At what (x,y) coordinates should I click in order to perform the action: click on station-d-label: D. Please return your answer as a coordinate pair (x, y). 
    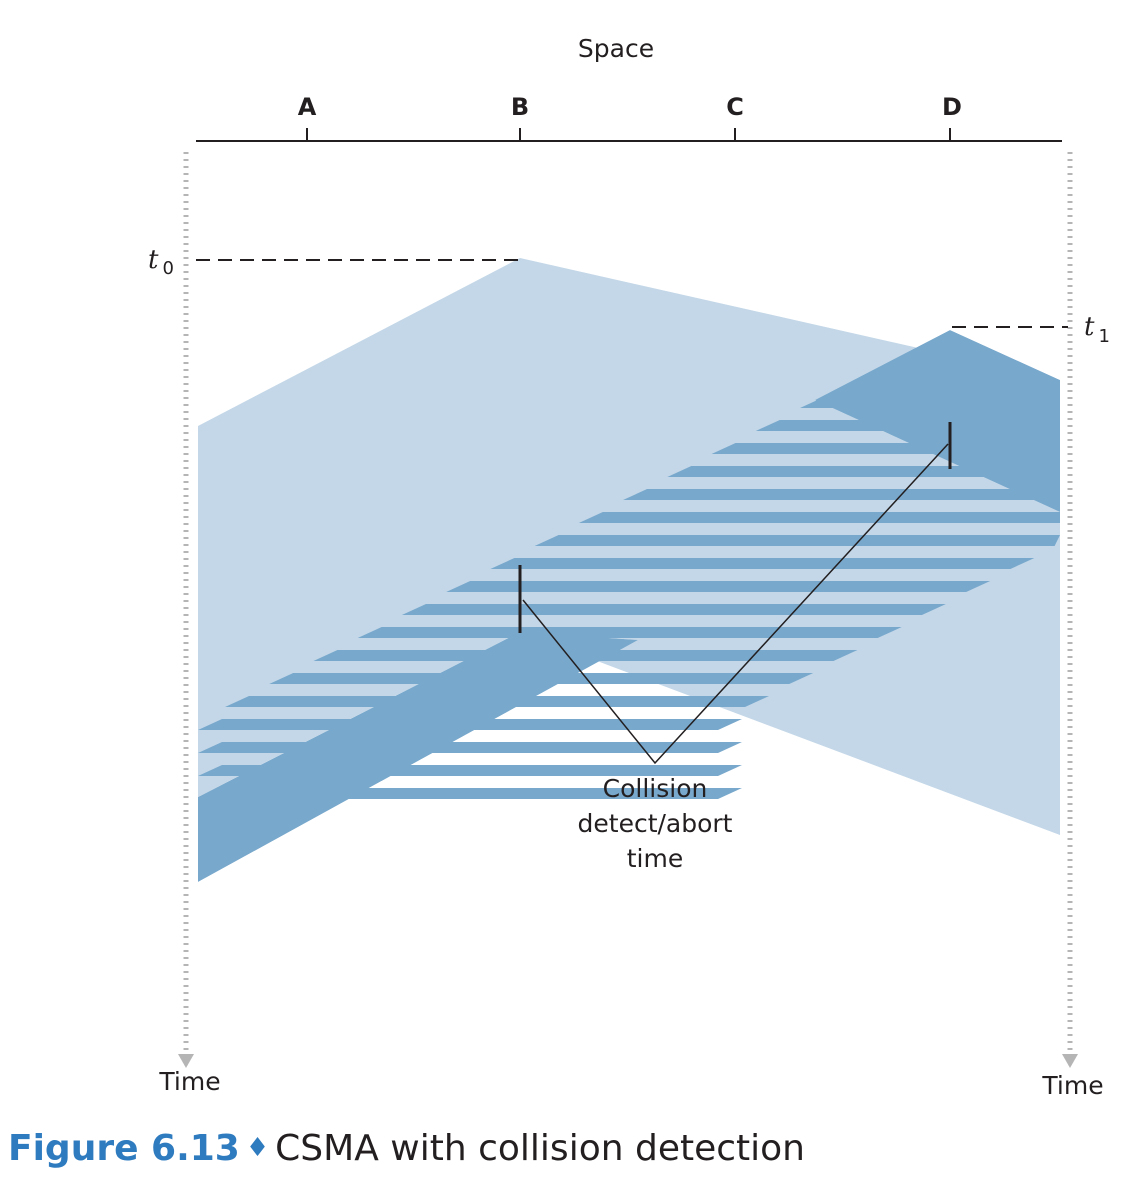
    Looking at the image, I should click on (952, 107).